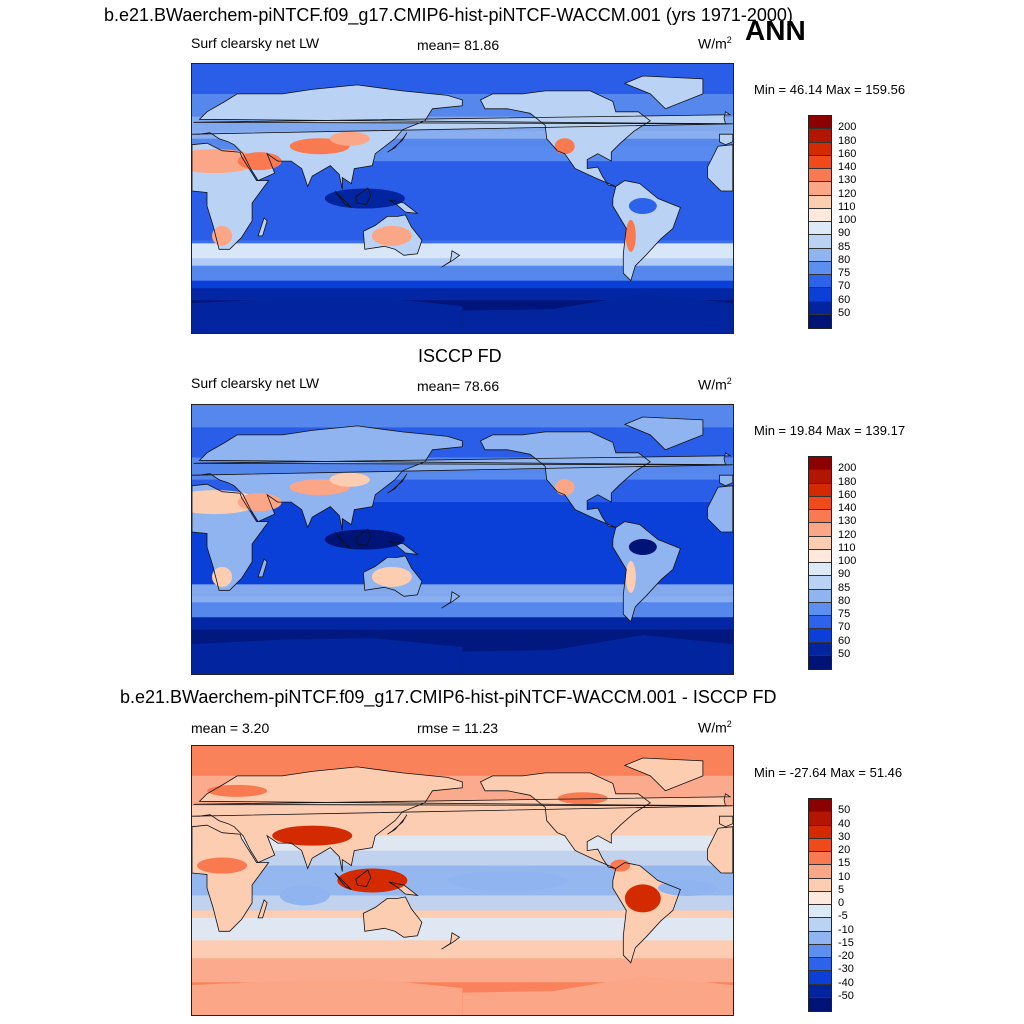  I want to click on colorbar-tick-label: 110, so click(847, 547).